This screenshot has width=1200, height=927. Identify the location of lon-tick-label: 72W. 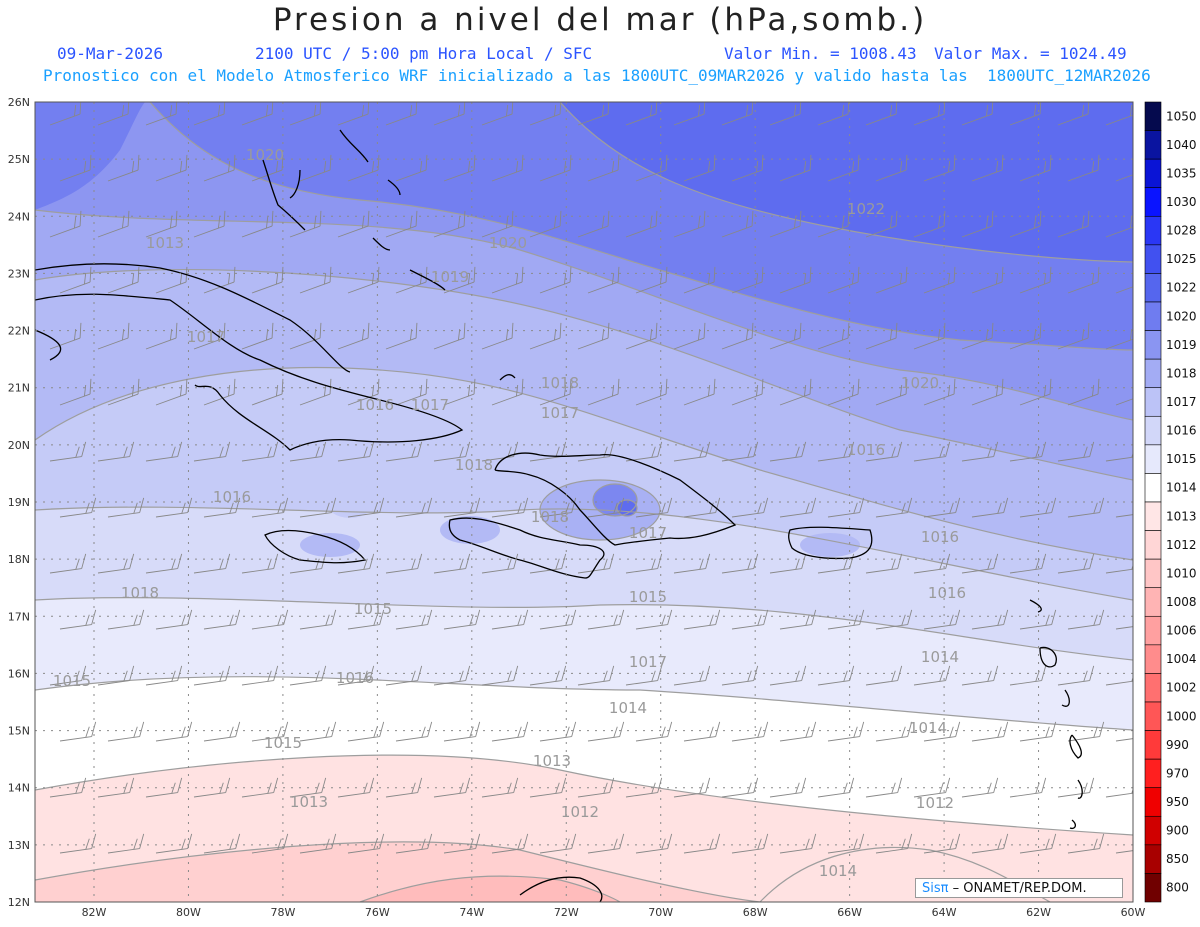
(566, 912).